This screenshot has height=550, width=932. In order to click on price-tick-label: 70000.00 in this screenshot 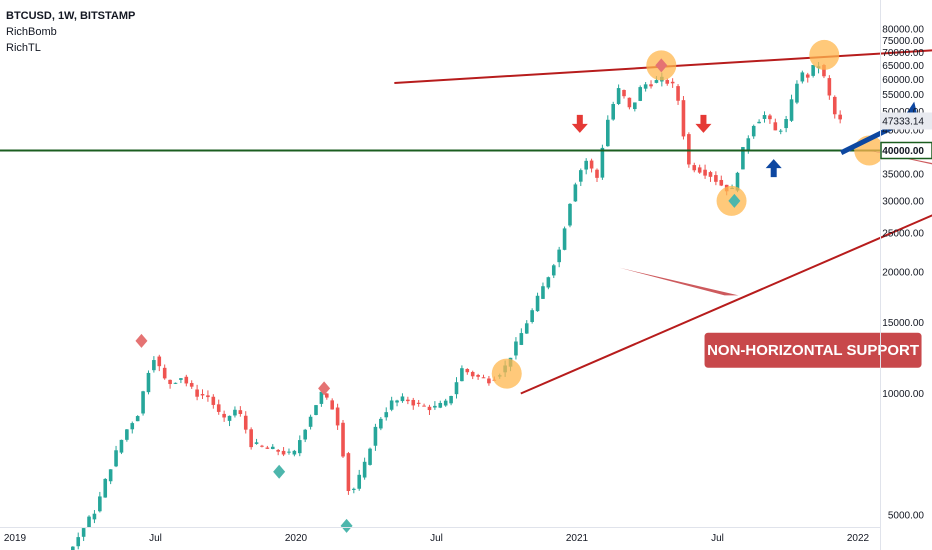, I will do `click(903, 53)`.